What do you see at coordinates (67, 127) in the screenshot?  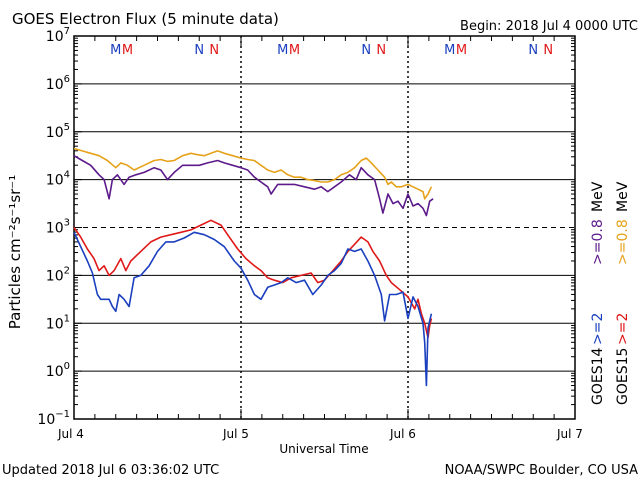 I see `y-tick-exponent: 5` at bounding box center [67, 127].